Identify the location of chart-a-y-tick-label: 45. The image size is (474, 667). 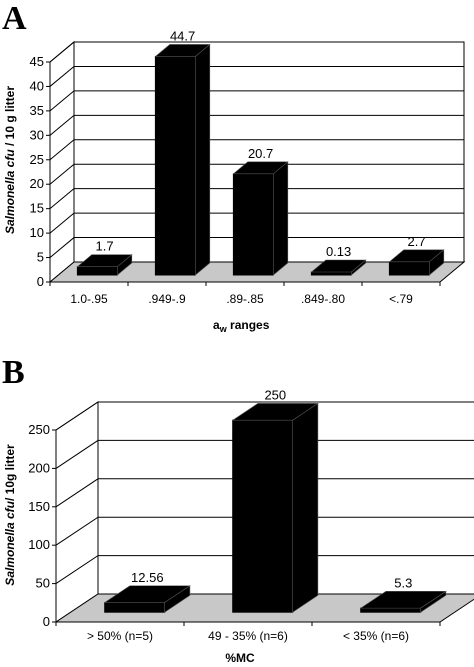
(37, 61).